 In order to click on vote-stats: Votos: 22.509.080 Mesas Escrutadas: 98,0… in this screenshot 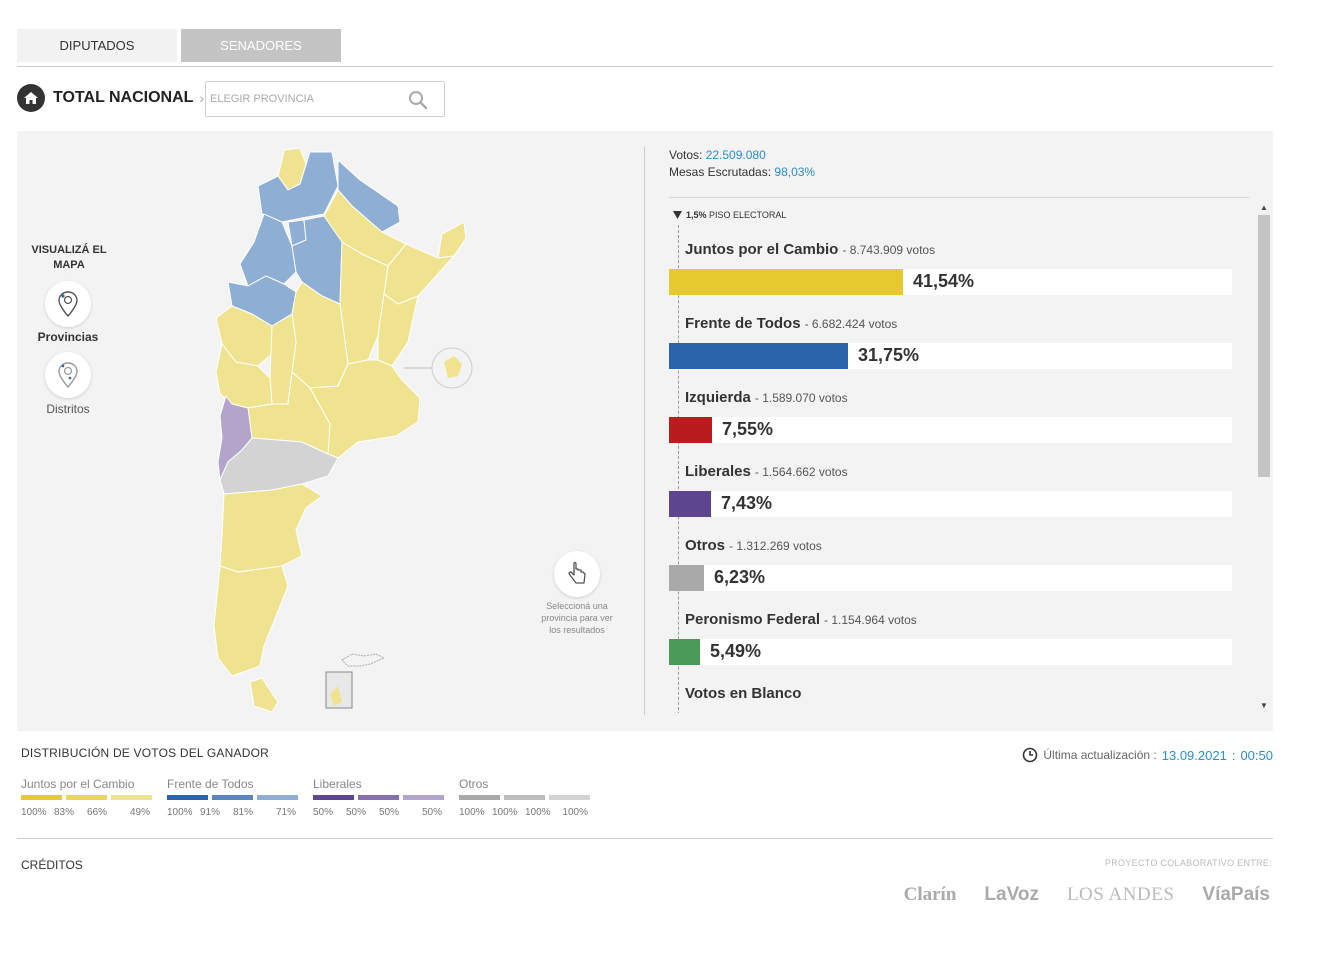, I will do `click(742, 164)`.